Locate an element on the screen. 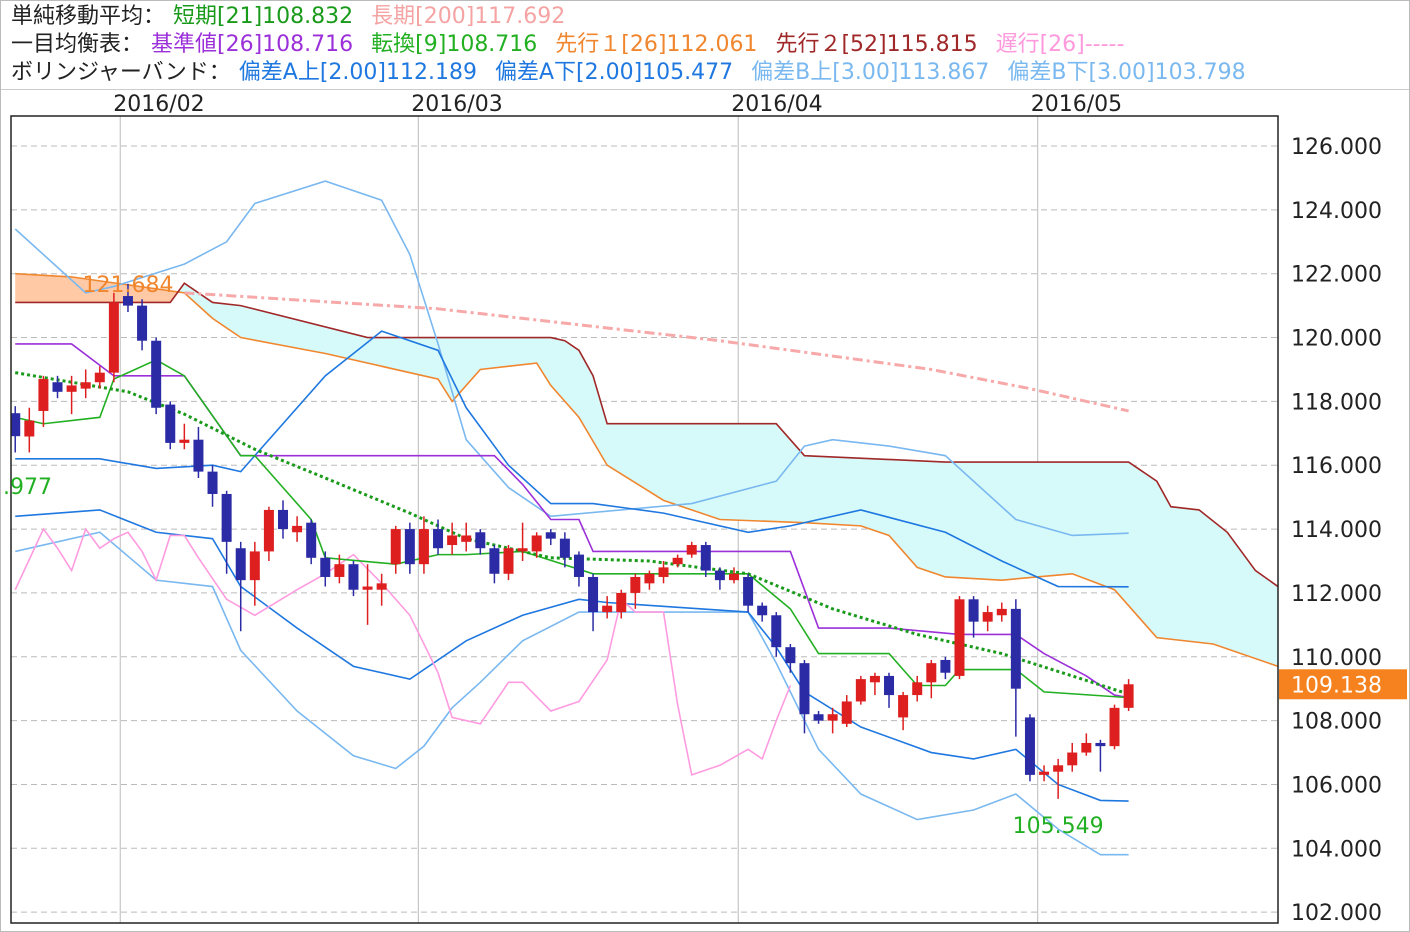  indicator-value: 基準値[26]108.716 is located at coordinates (252, 44).